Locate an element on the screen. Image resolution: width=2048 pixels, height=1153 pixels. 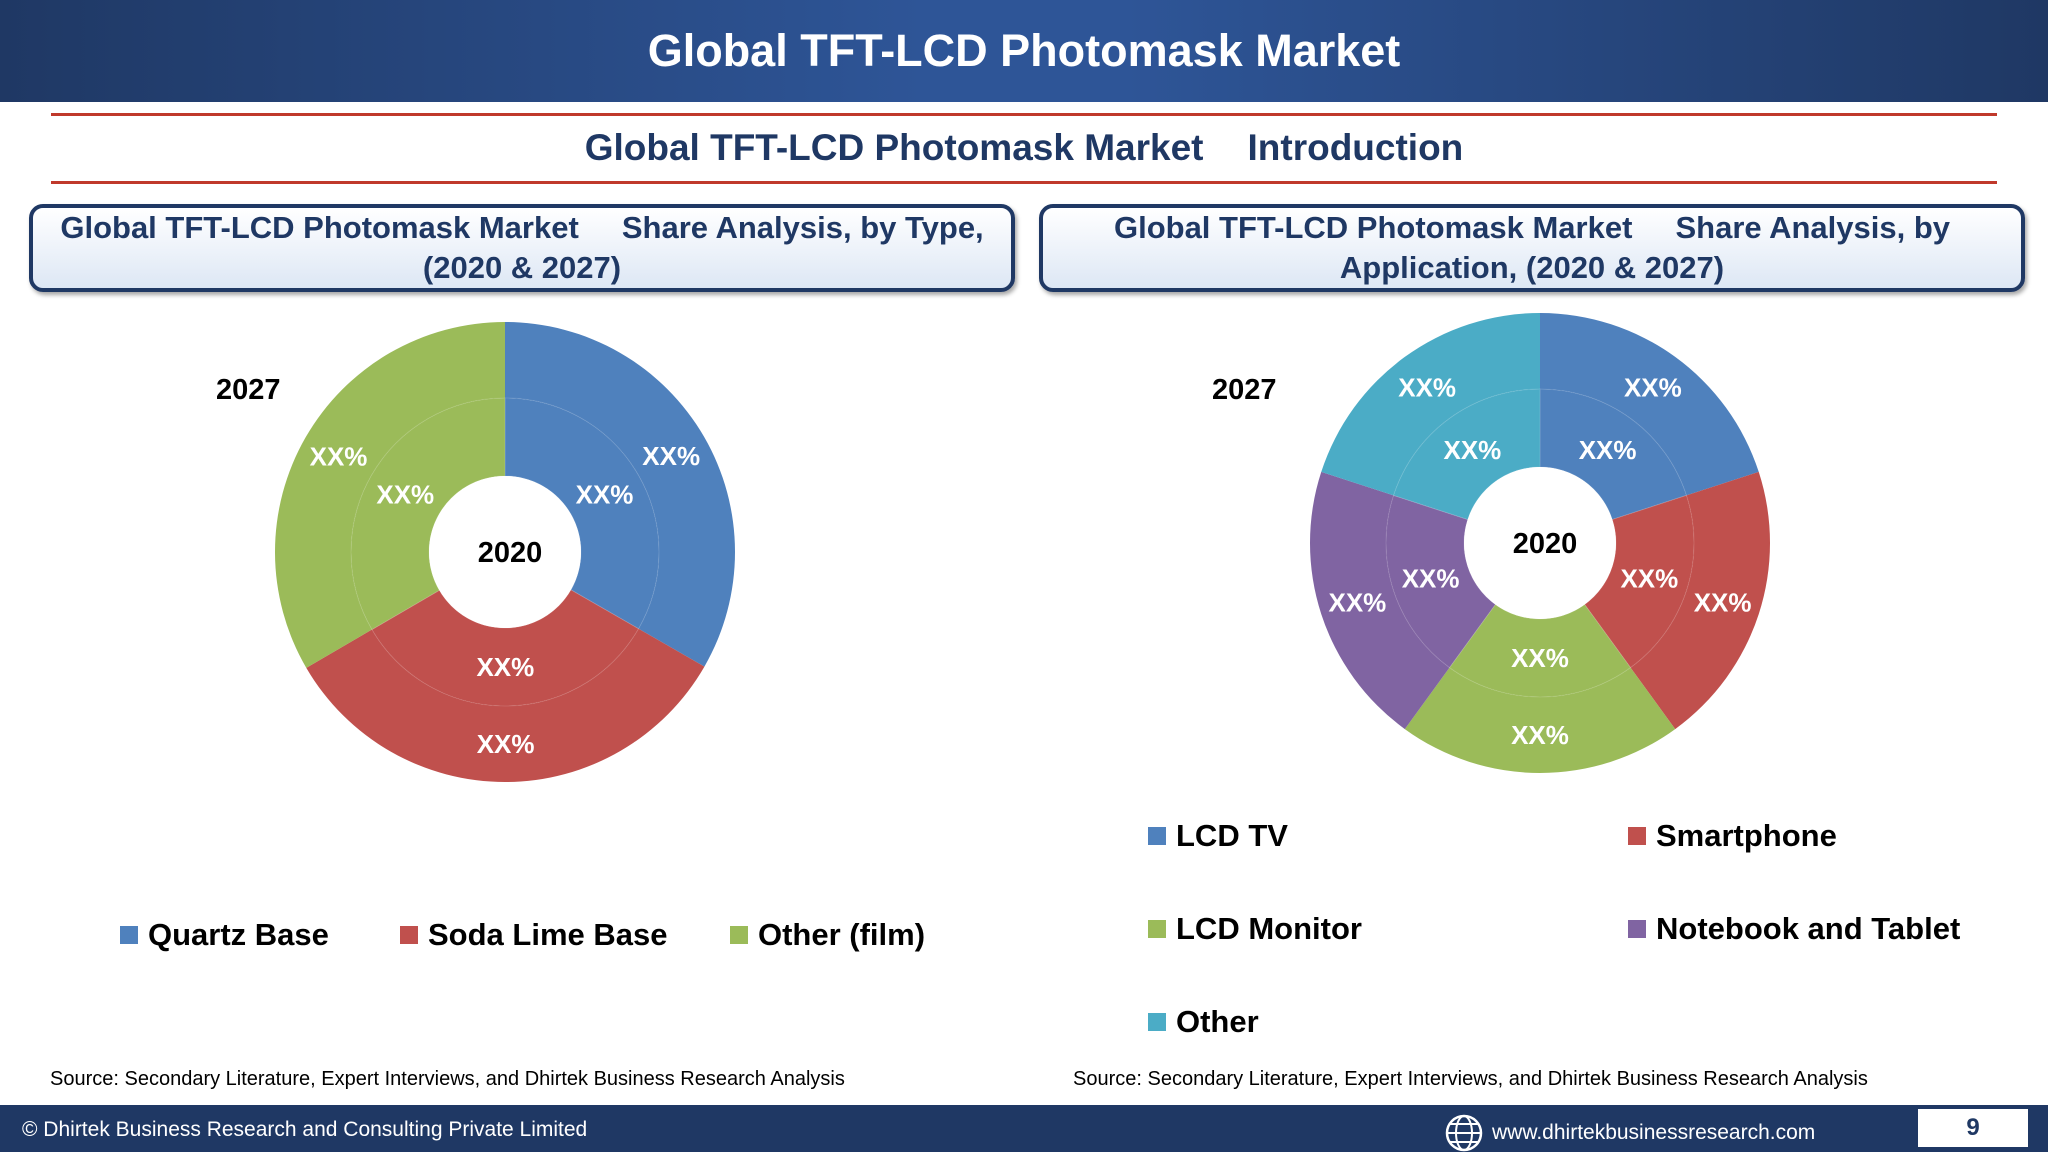
panel-title-line2: (2020 & 2027) is located at coordinates (522, 267).